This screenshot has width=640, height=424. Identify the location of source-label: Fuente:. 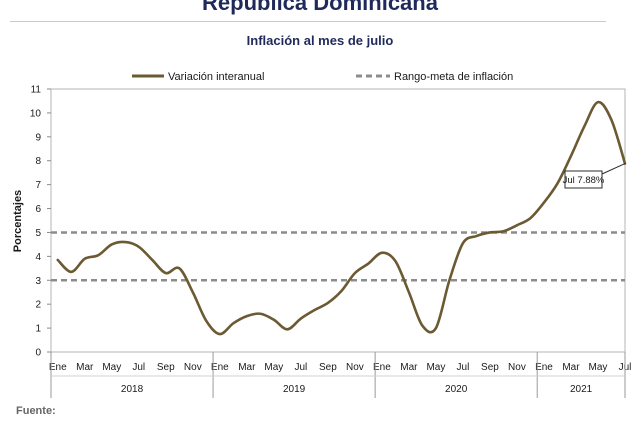
(36, 411).